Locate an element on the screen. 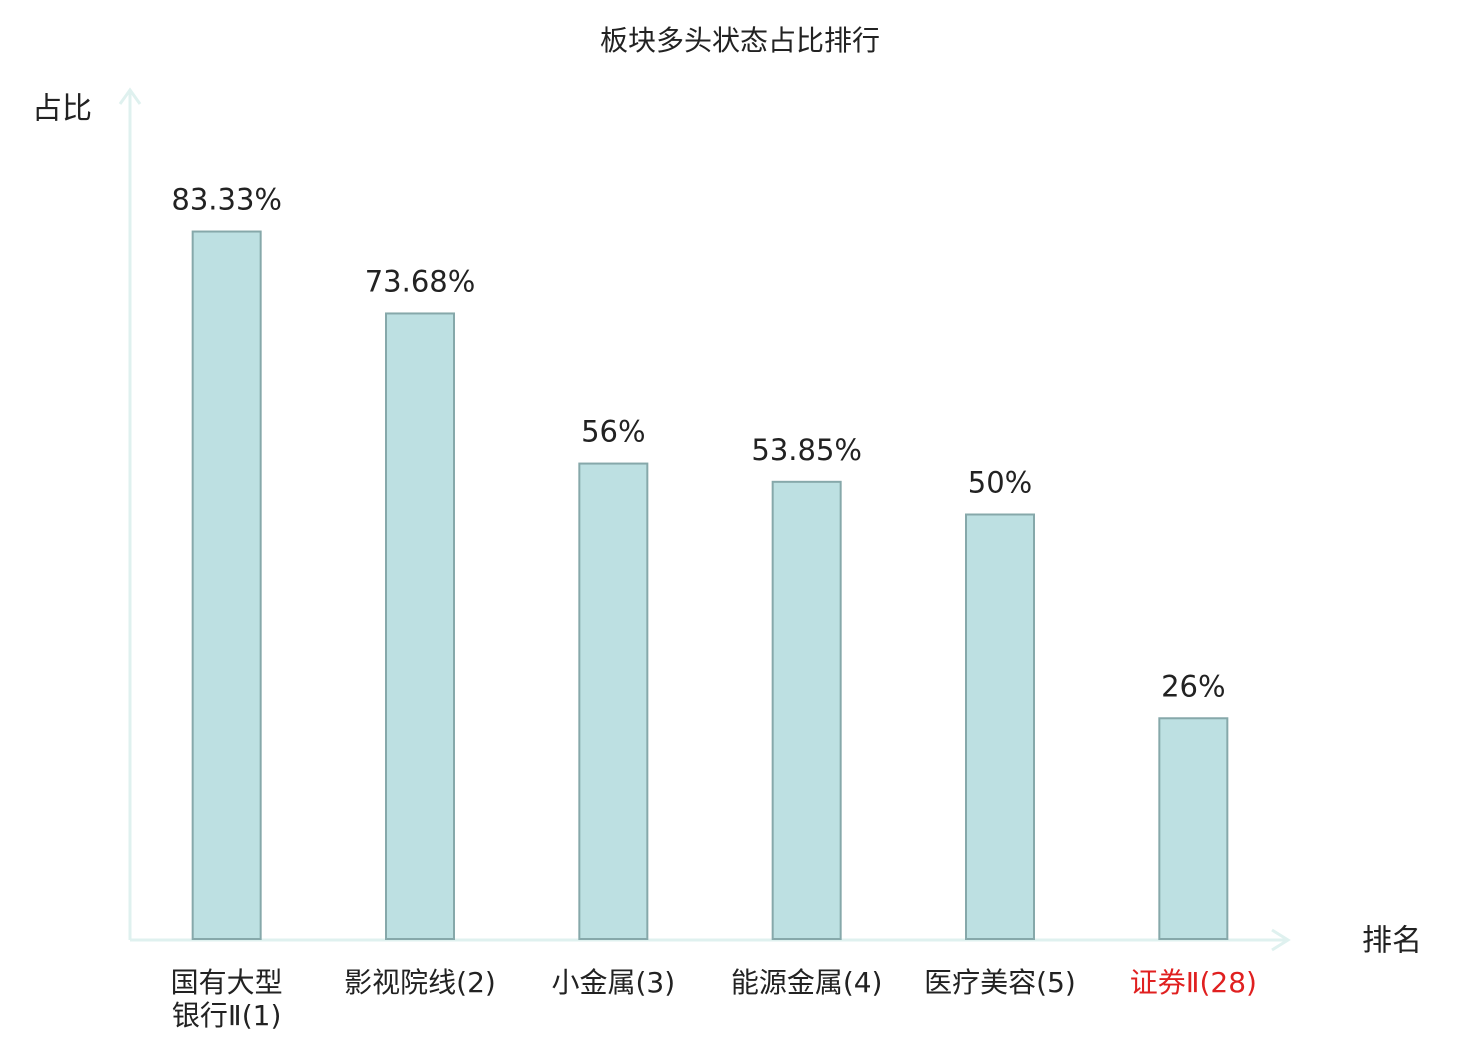 Image resolution: width=1480 pixels, height=1040 pixels. x-axis-label: 排名 is located at coordinates (1392, 941).